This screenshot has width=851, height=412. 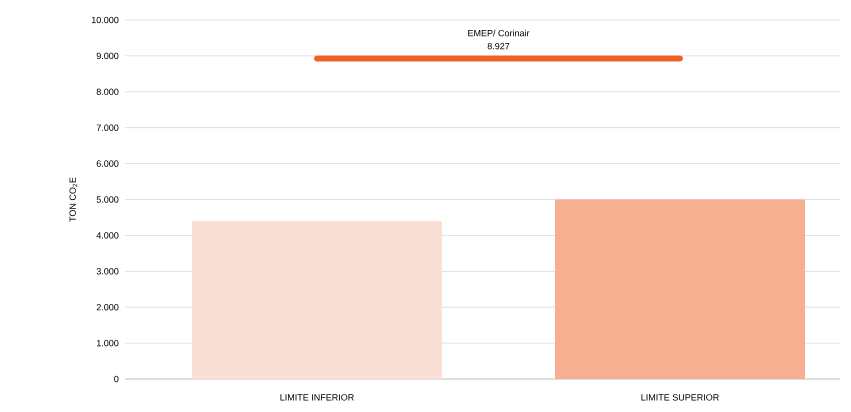 What do you see at coordinates (116, 379) in the screenshot?
I see `y-tick-label: 0` at bounding box center [116, 379].